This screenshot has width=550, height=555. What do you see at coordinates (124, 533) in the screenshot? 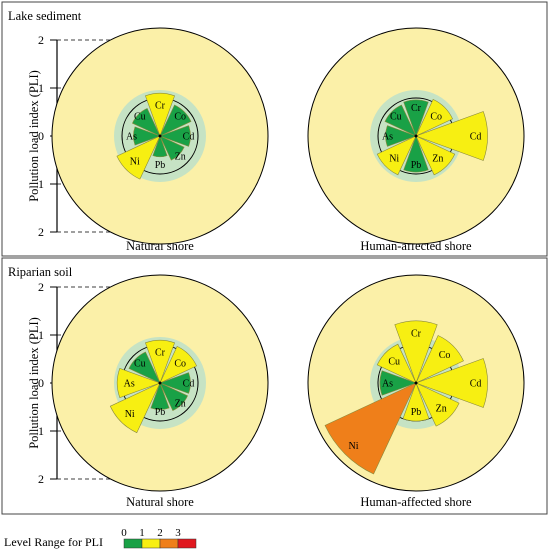
I see `legend-tick-label: 0` at bounding box center [124, 533].